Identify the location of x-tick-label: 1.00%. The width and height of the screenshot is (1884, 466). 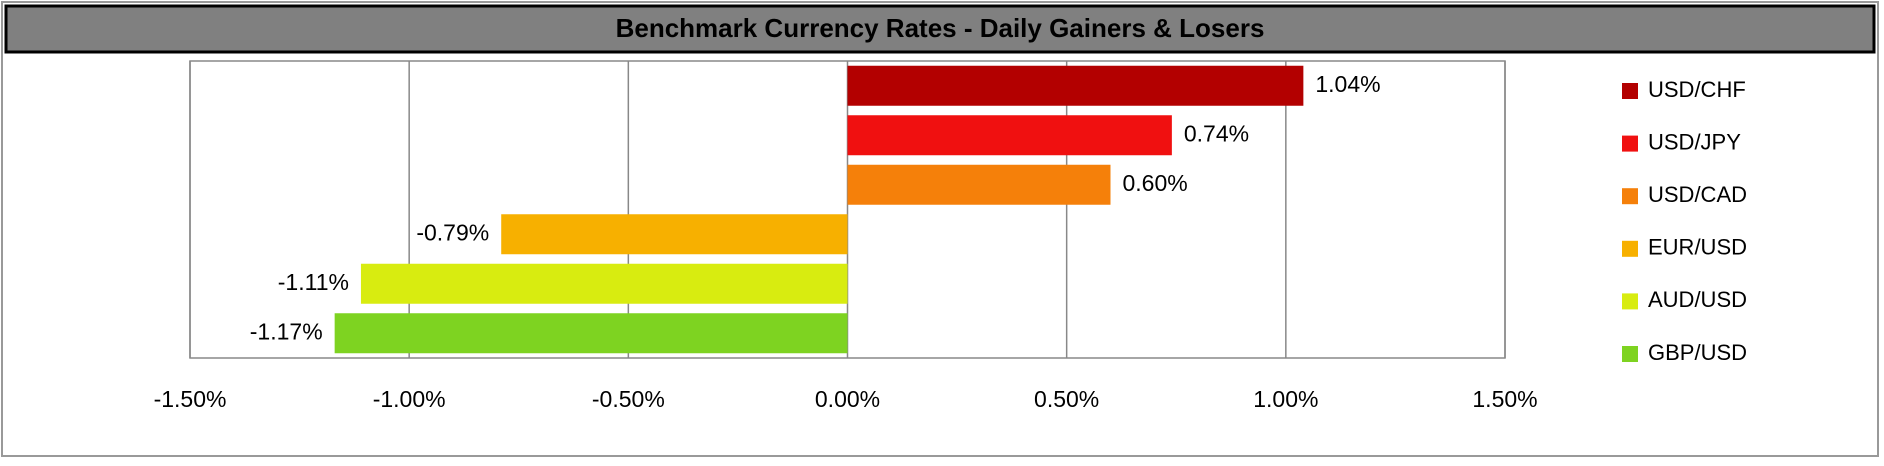
(1285, 399).